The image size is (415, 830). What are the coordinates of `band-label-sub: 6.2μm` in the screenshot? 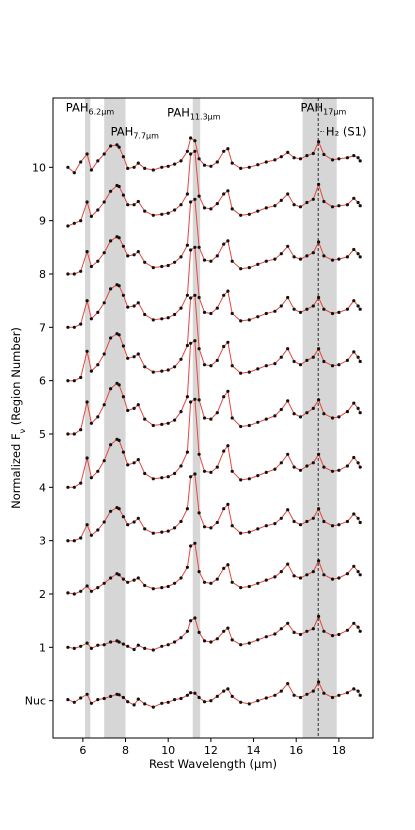 It's located at (102, 111).